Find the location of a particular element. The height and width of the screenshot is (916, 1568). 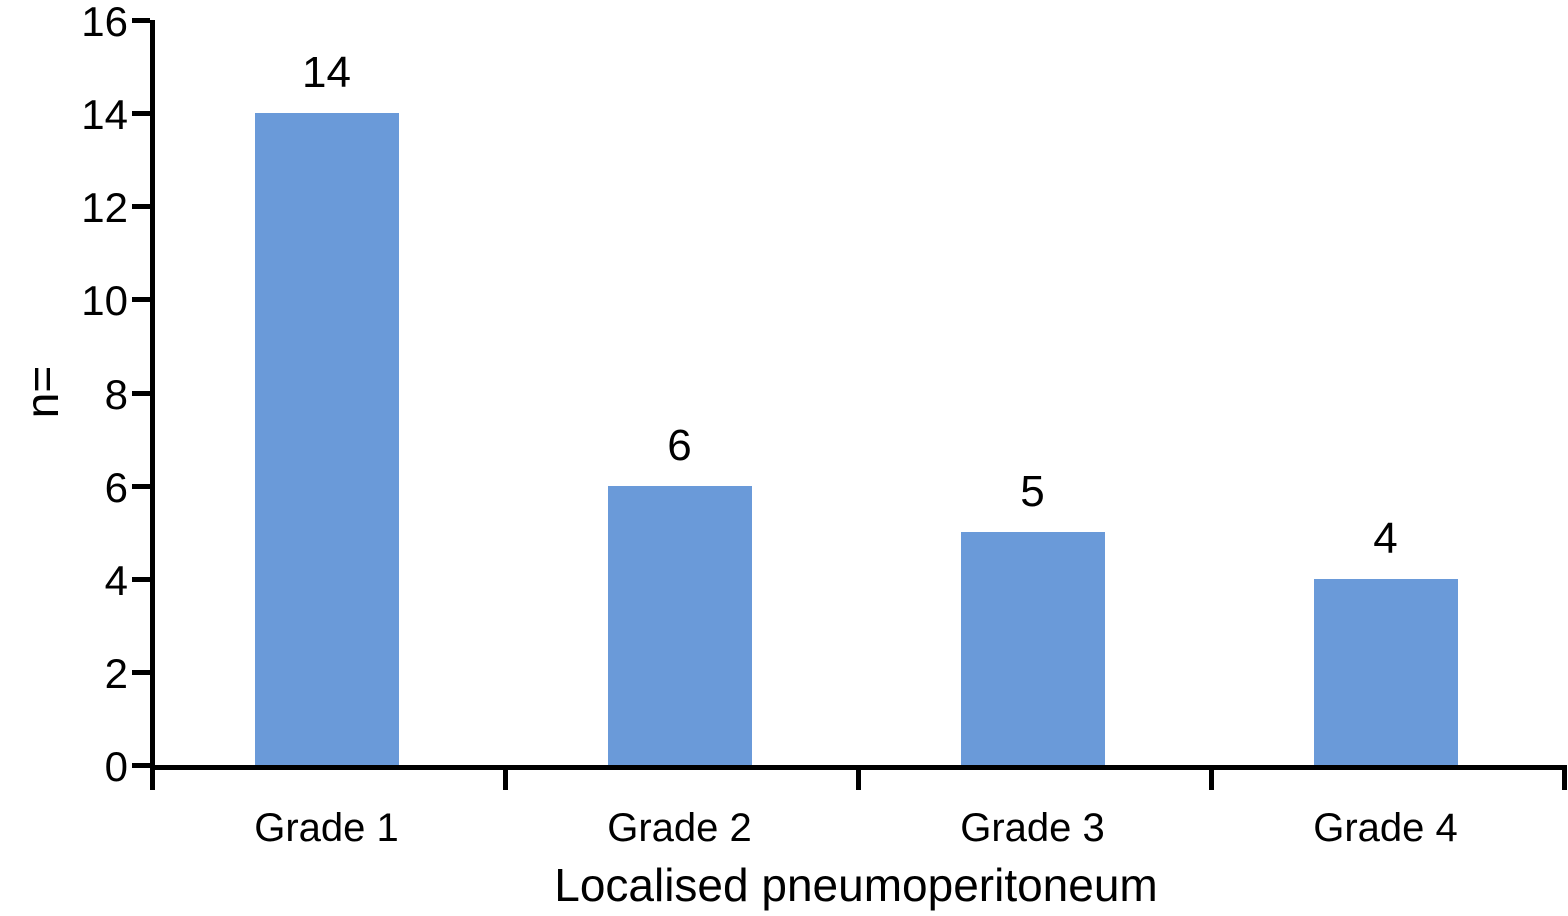

y-tick-label: 6 is located at coordinates (116, 487).